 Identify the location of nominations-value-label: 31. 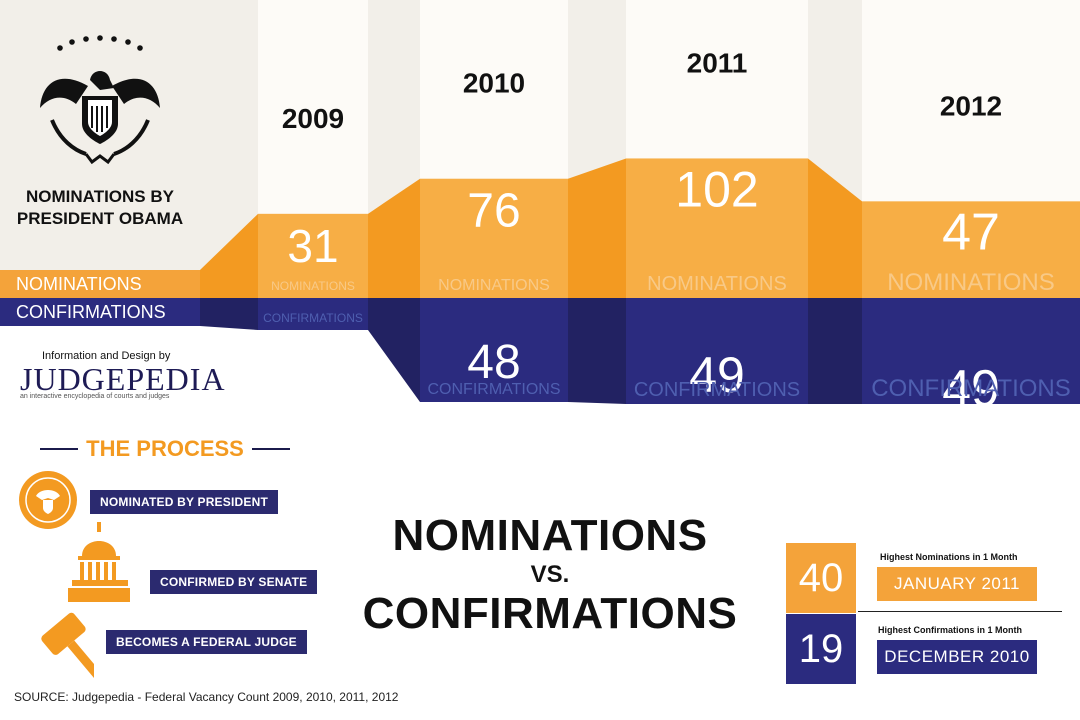
(312, 246).